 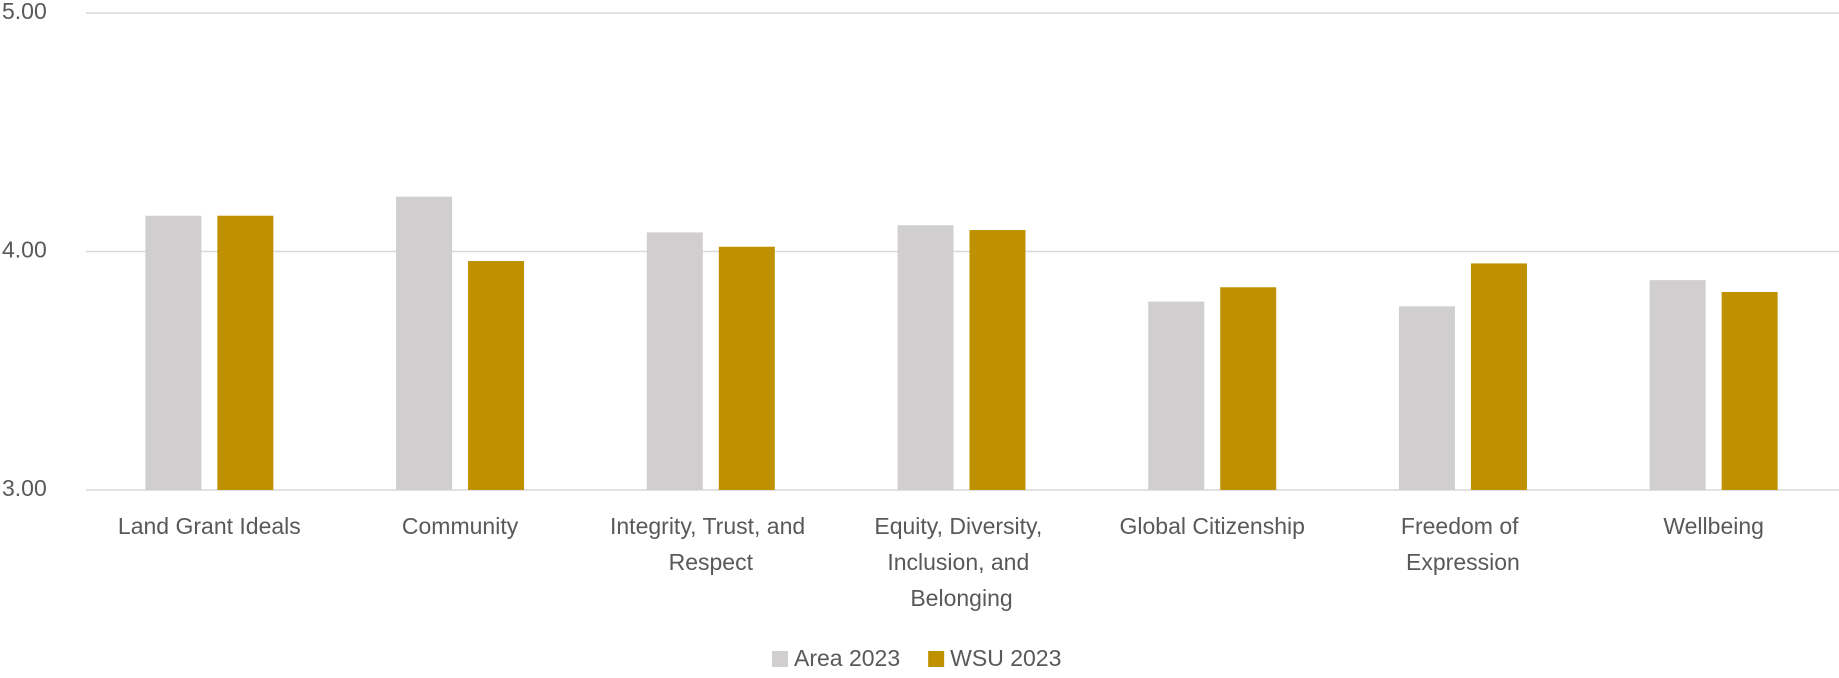 I want to click on y-tick-label: 3.00, so click(x=24, y=488).